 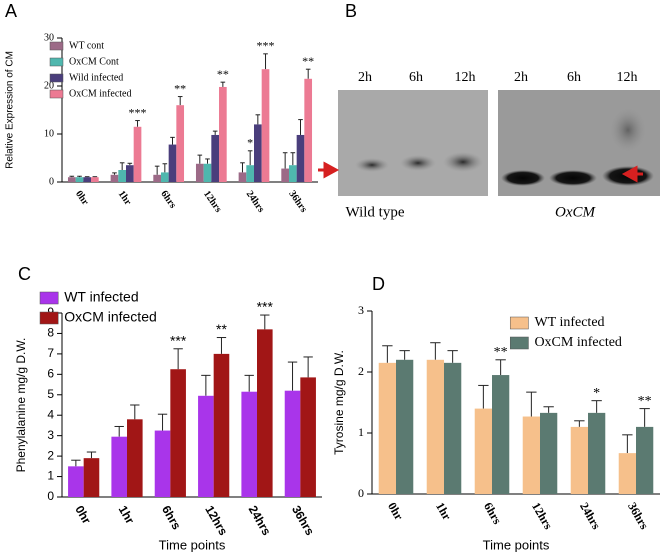 I want to click on blot-caption: OxCM, so click(x=575, y=212).